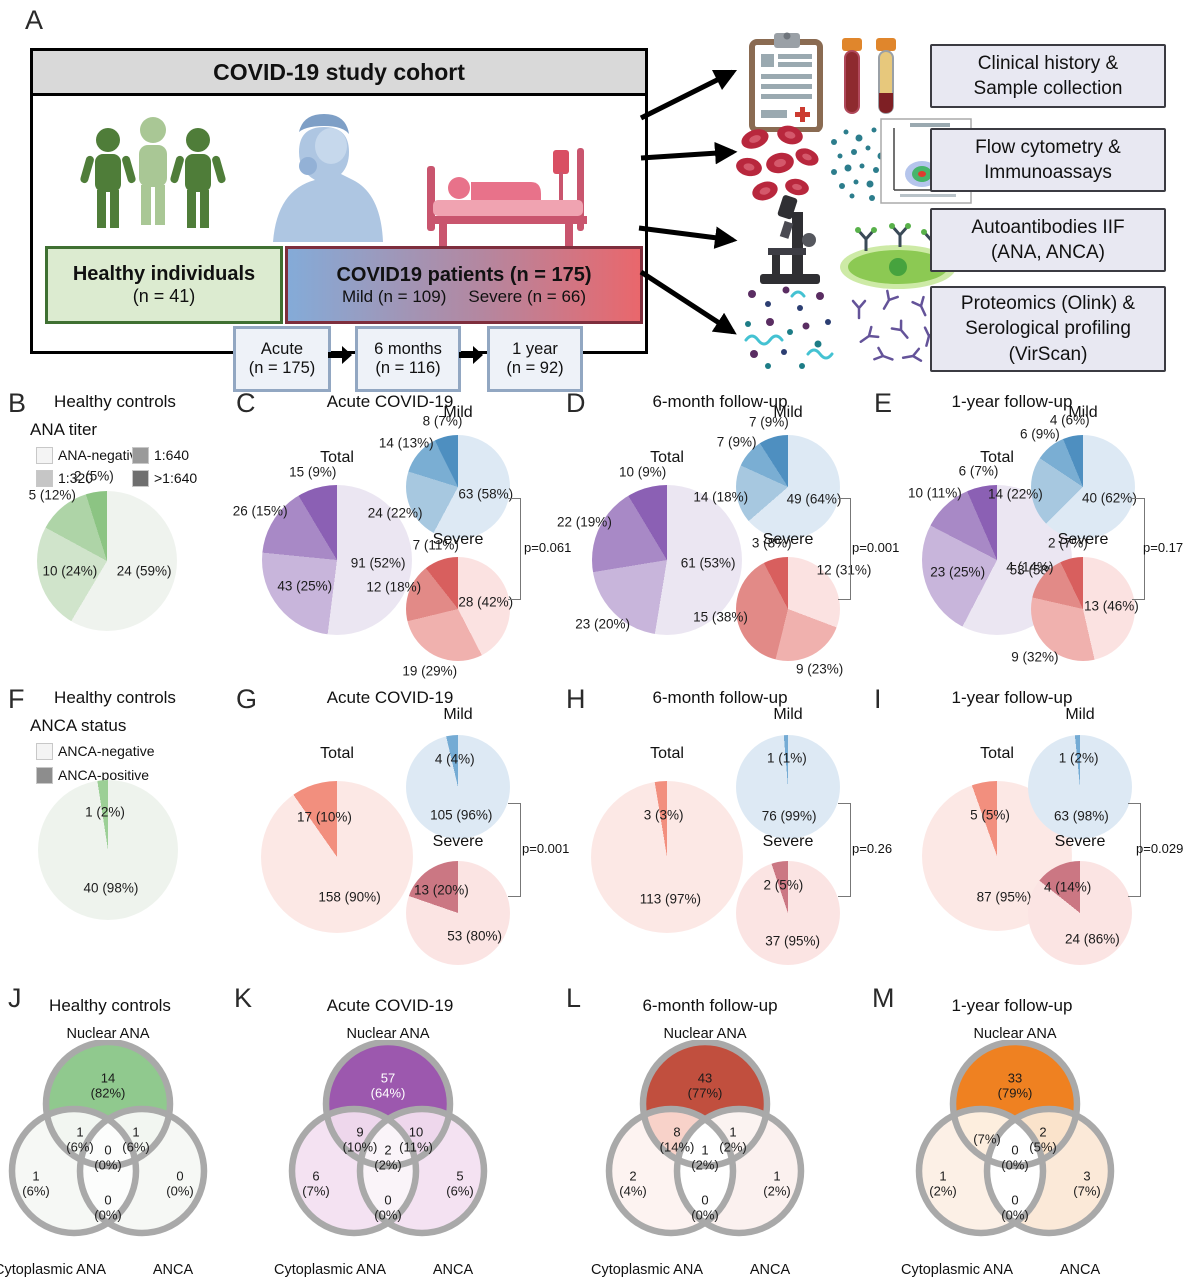  What do you see at coordinates (844, 570) in the screenshot?
I see `pie-slice-label: 12 (31%)` at bounding box center [844, 570].